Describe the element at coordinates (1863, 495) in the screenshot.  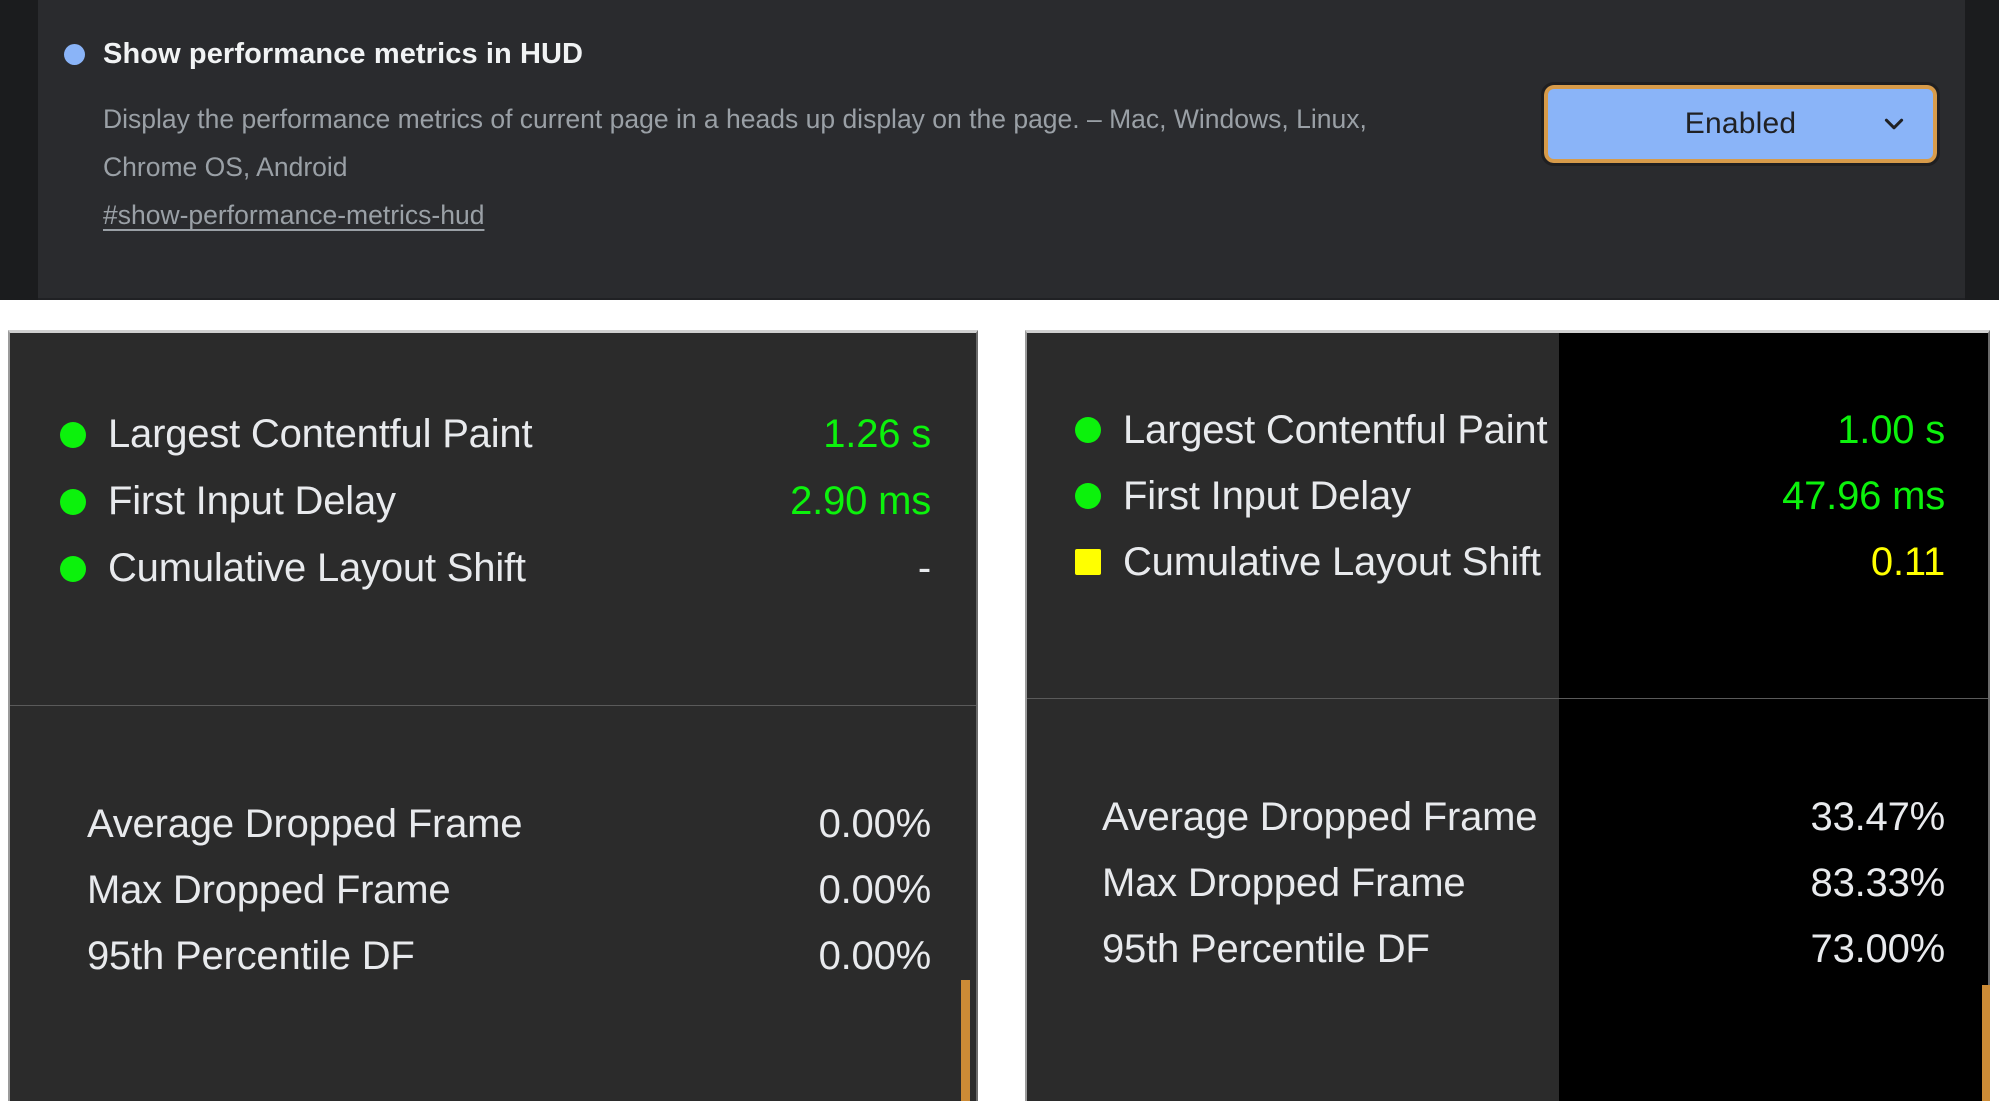
I see `metric-value: 47.96 ms` at that location.